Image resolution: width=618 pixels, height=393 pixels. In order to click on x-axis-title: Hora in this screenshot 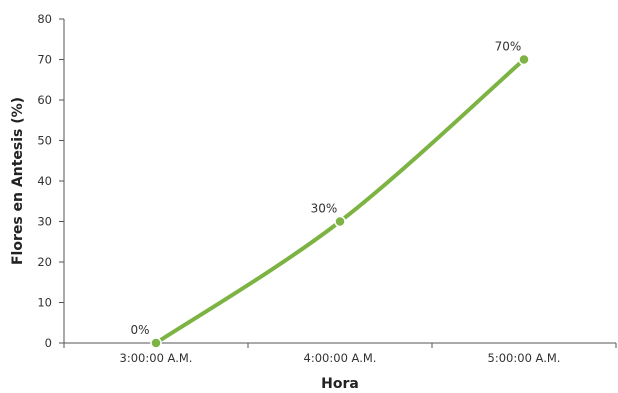, I will do `click(340, 384)`.